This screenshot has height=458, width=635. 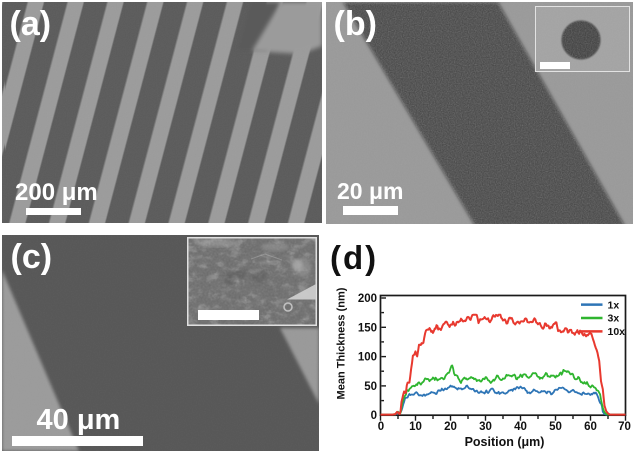 What do you see at coordinates (520, 427) in the screenshot?
I see `svg-text: 40` at bounding box center [520, 427].